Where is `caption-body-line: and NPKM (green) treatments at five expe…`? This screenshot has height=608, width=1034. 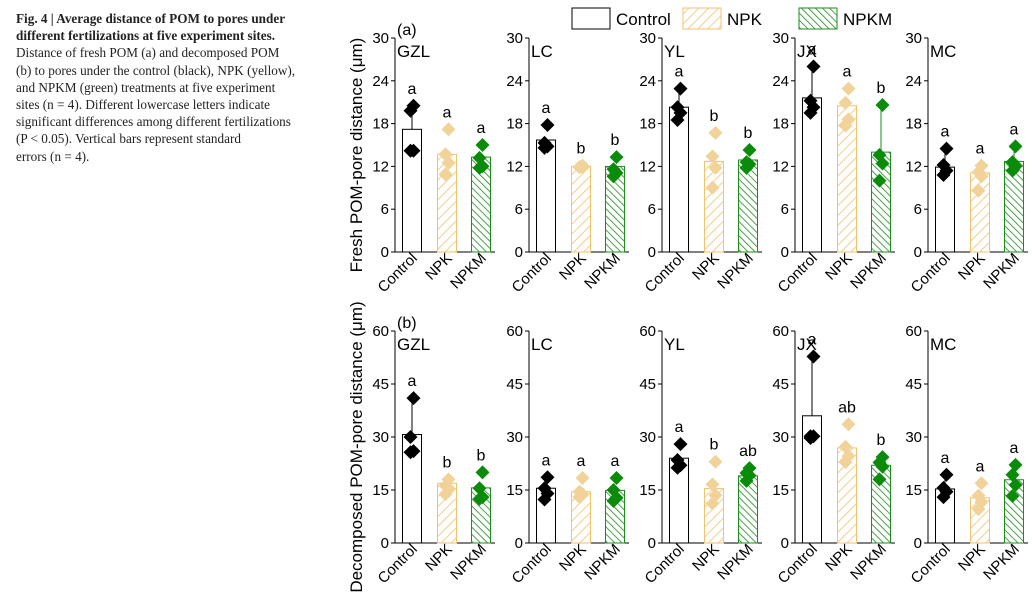 caption-body-line: and NPKM (green) treatments at five expe… is located at coordinates (146, 87).